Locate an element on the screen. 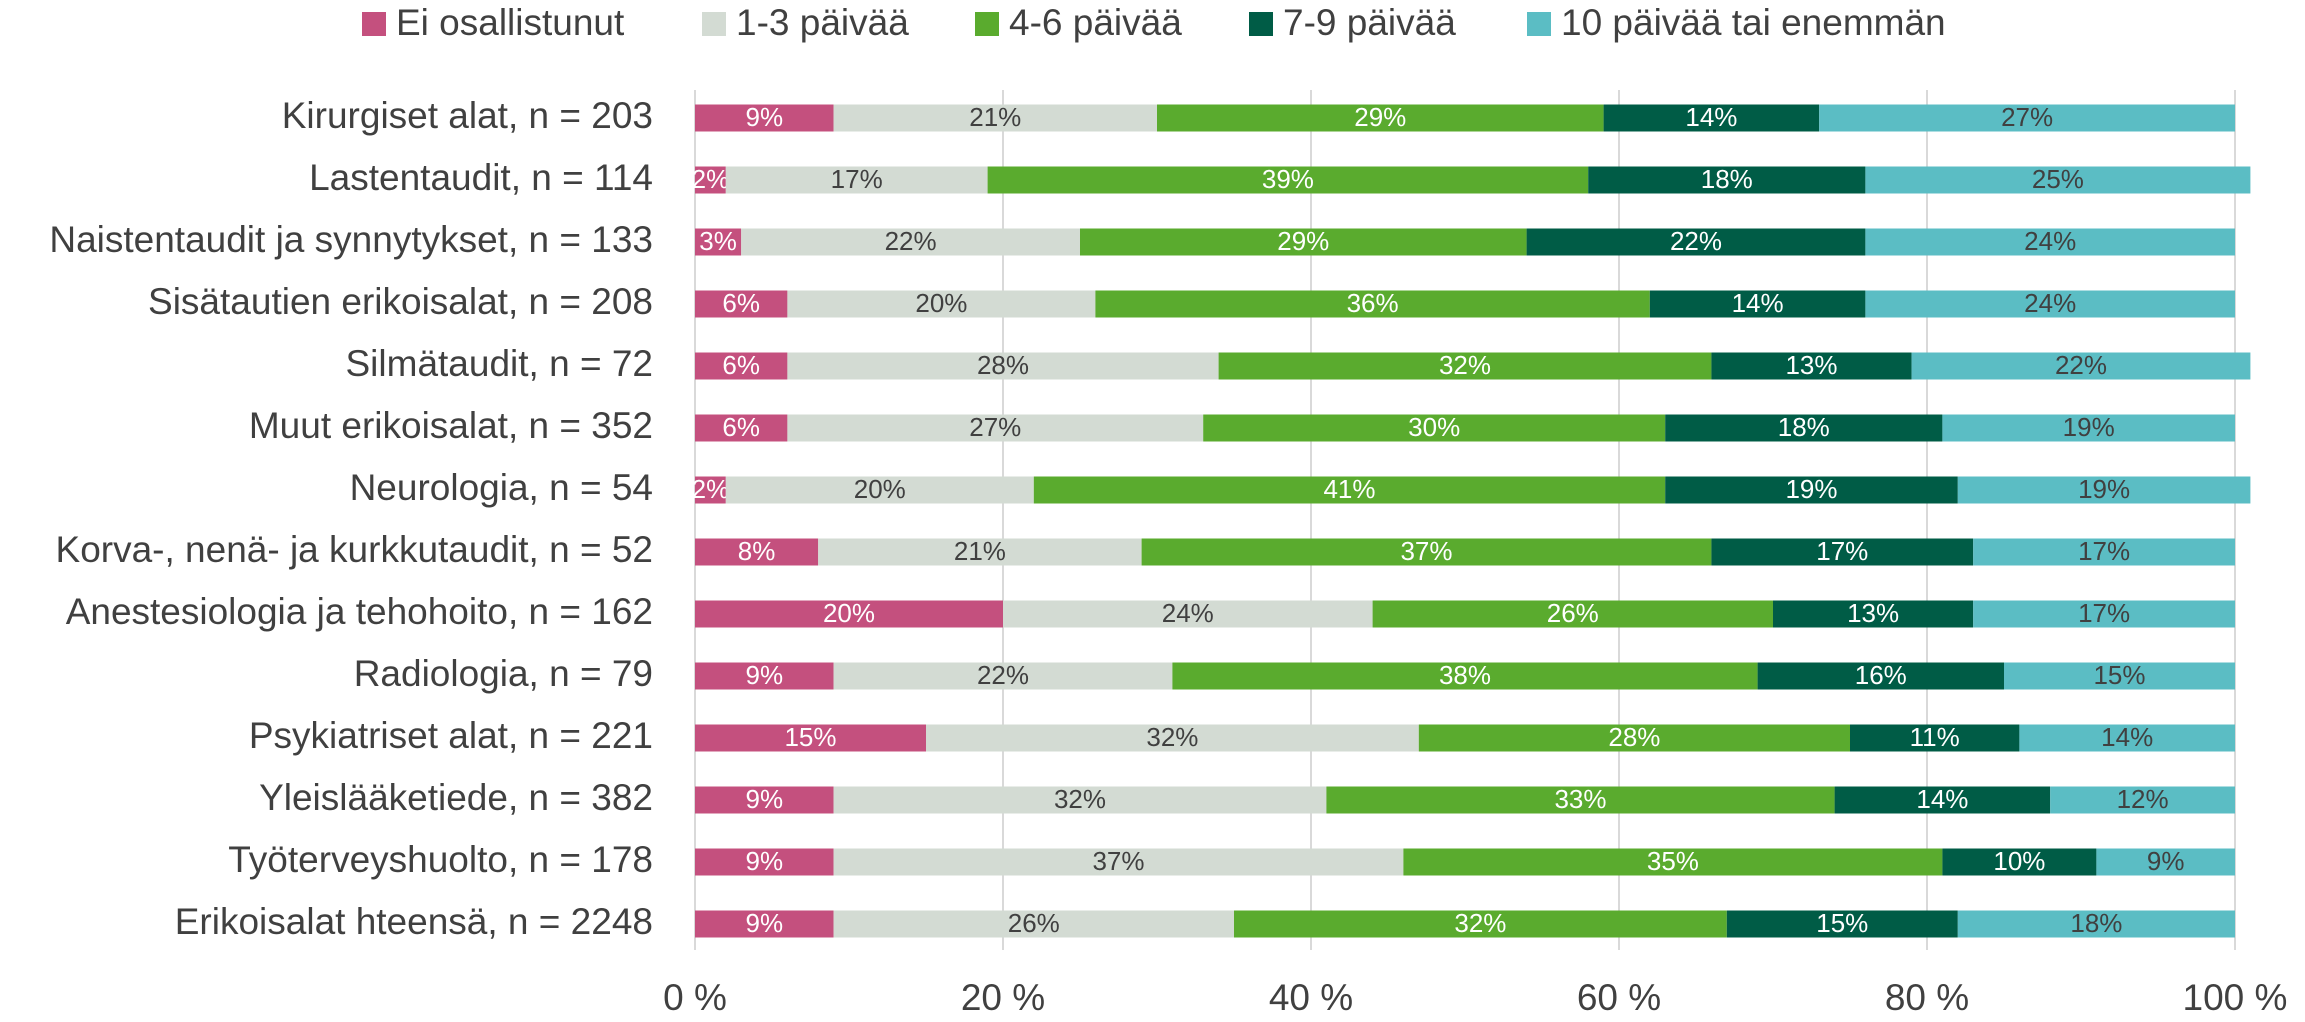 The width and height of the screenshot is (2305, 1022). value-label: 35% is located at coordinates (1673, 861).